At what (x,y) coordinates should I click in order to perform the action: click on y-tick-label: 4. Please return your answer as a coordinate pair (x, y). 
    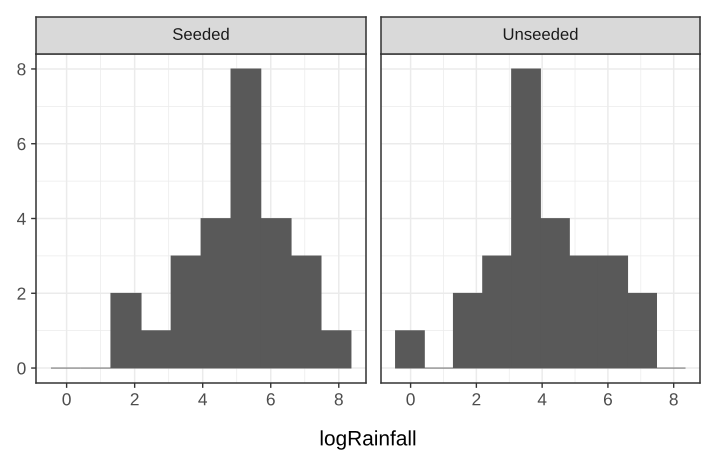
    Looking at the image, I should click on (21, 218).